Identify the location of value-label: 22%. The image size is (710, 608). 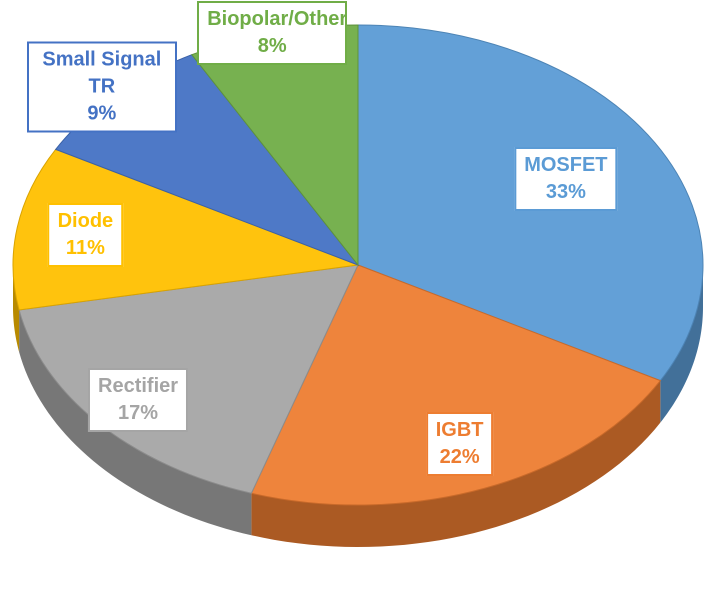
(459, 456).